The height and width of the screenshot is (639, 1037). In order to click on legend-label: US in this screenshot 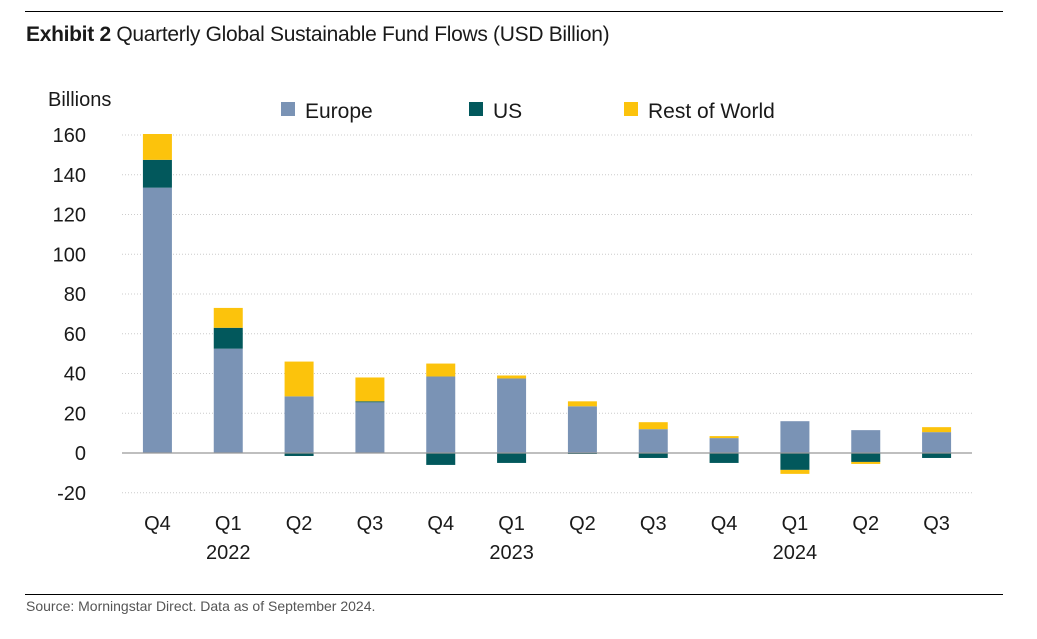, I will do `click(507, 111)`.